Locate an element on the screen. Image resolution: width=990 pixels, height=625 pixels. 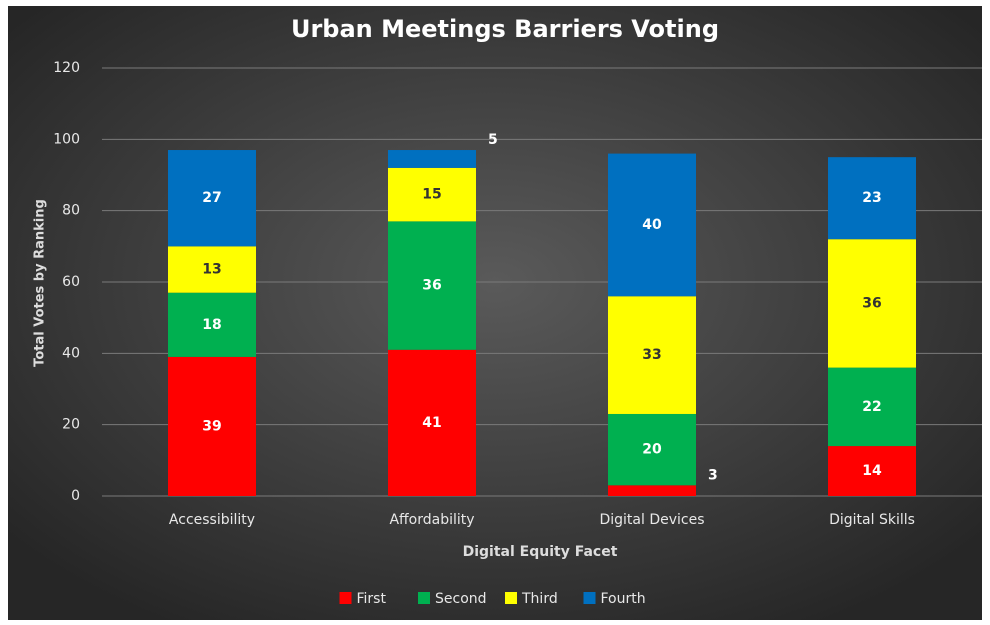
legend-label: First is located at coordinates (372, 599).